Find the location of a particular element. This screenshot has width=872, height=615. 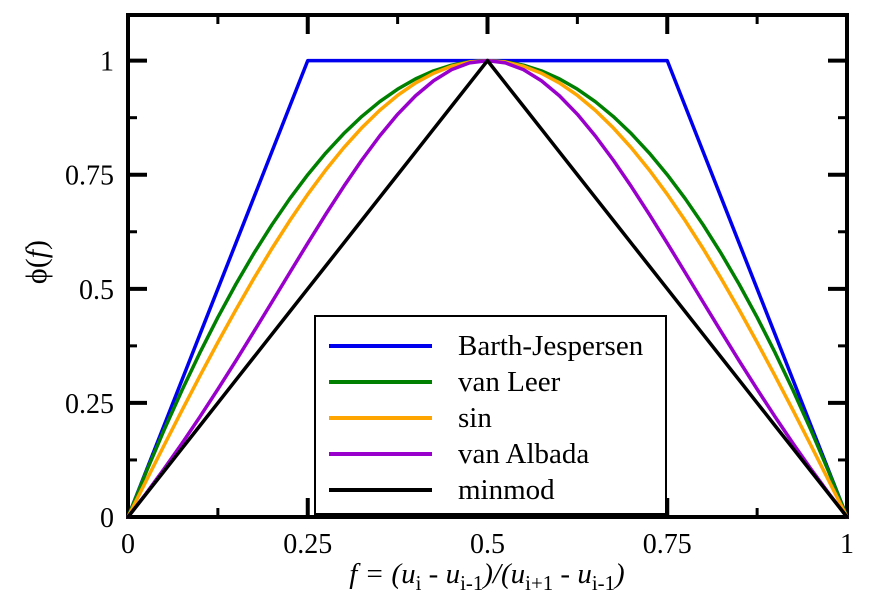

x-tick-label: 0.25 is located at coordinates (307, 544).